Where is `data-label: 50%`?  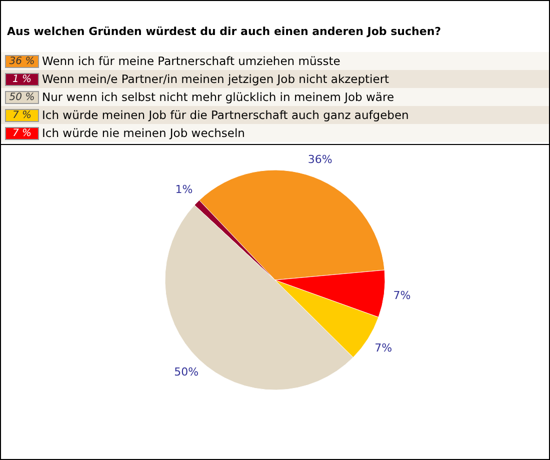
data-label: 50% is located at coordinates (186, 371).